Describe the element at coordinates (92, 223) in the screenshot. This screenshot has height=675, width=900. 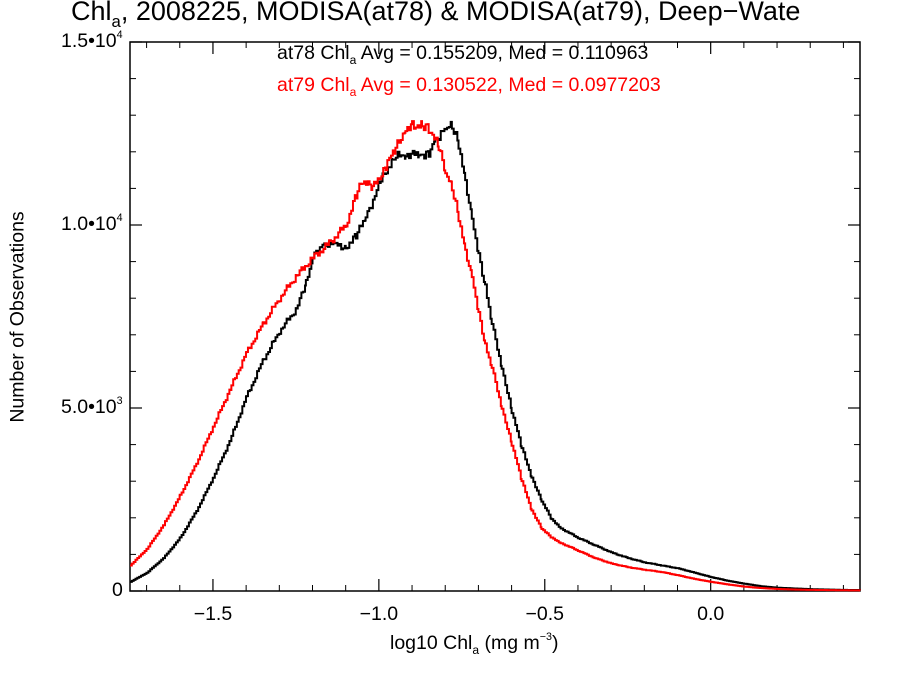
I see `y-tick-label: 1.0•104` at that location.